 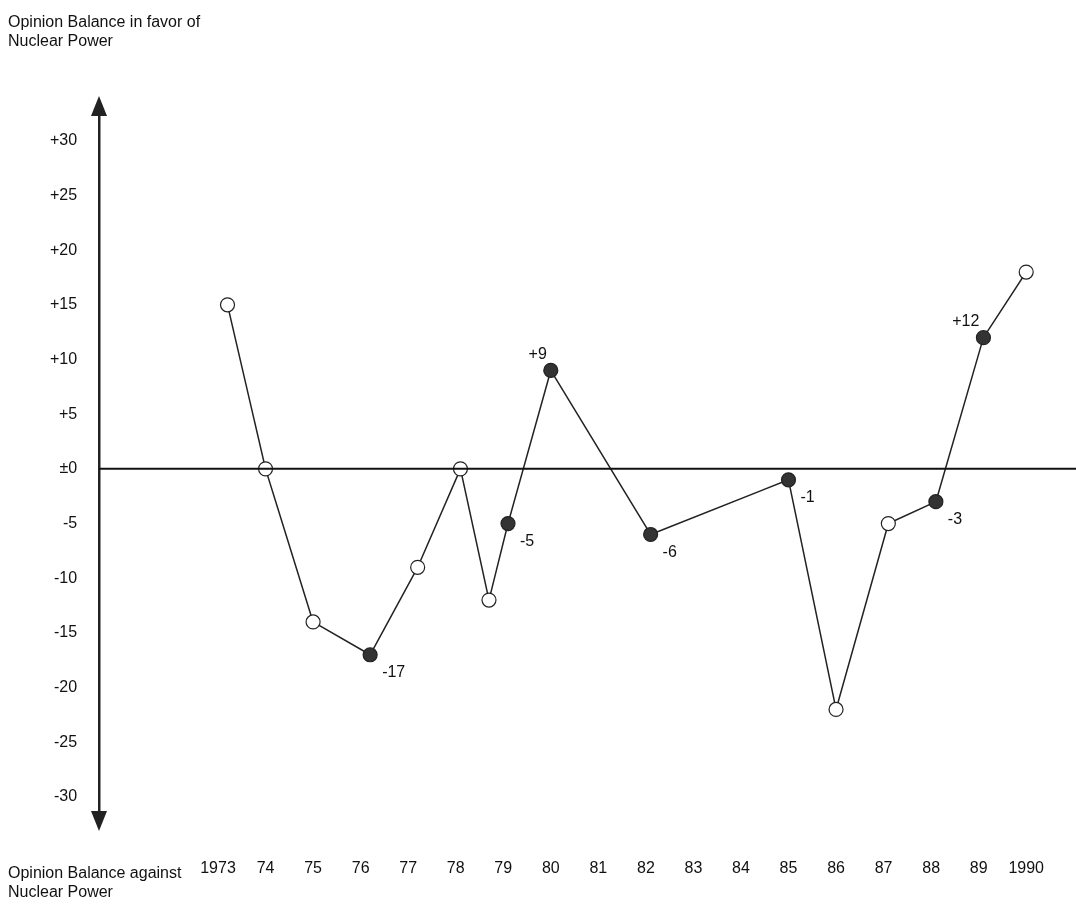 What do you see at coordinates (1026, 867) in the screenshot?
I see `x-tick-label: 1990` at bounding box center [1026, 867].